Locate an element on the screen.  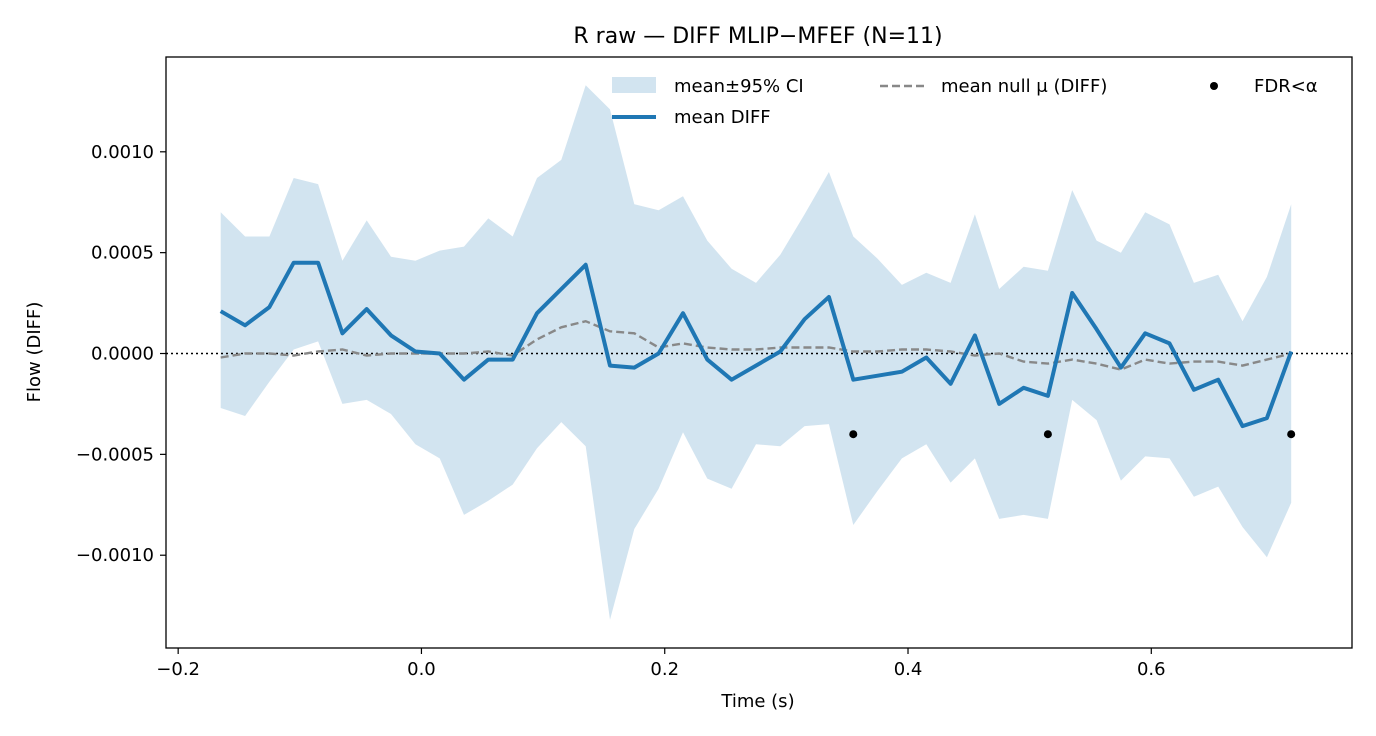
chart-title: R raw — DIFF MLIP−MFEF (N=11) is located at coordinates (757, 36).